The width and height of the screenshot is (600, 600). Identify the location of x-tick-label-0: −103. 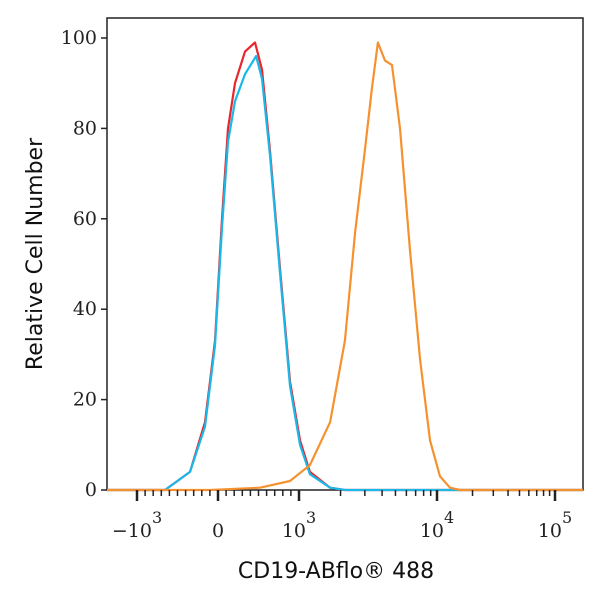
(137, 525).